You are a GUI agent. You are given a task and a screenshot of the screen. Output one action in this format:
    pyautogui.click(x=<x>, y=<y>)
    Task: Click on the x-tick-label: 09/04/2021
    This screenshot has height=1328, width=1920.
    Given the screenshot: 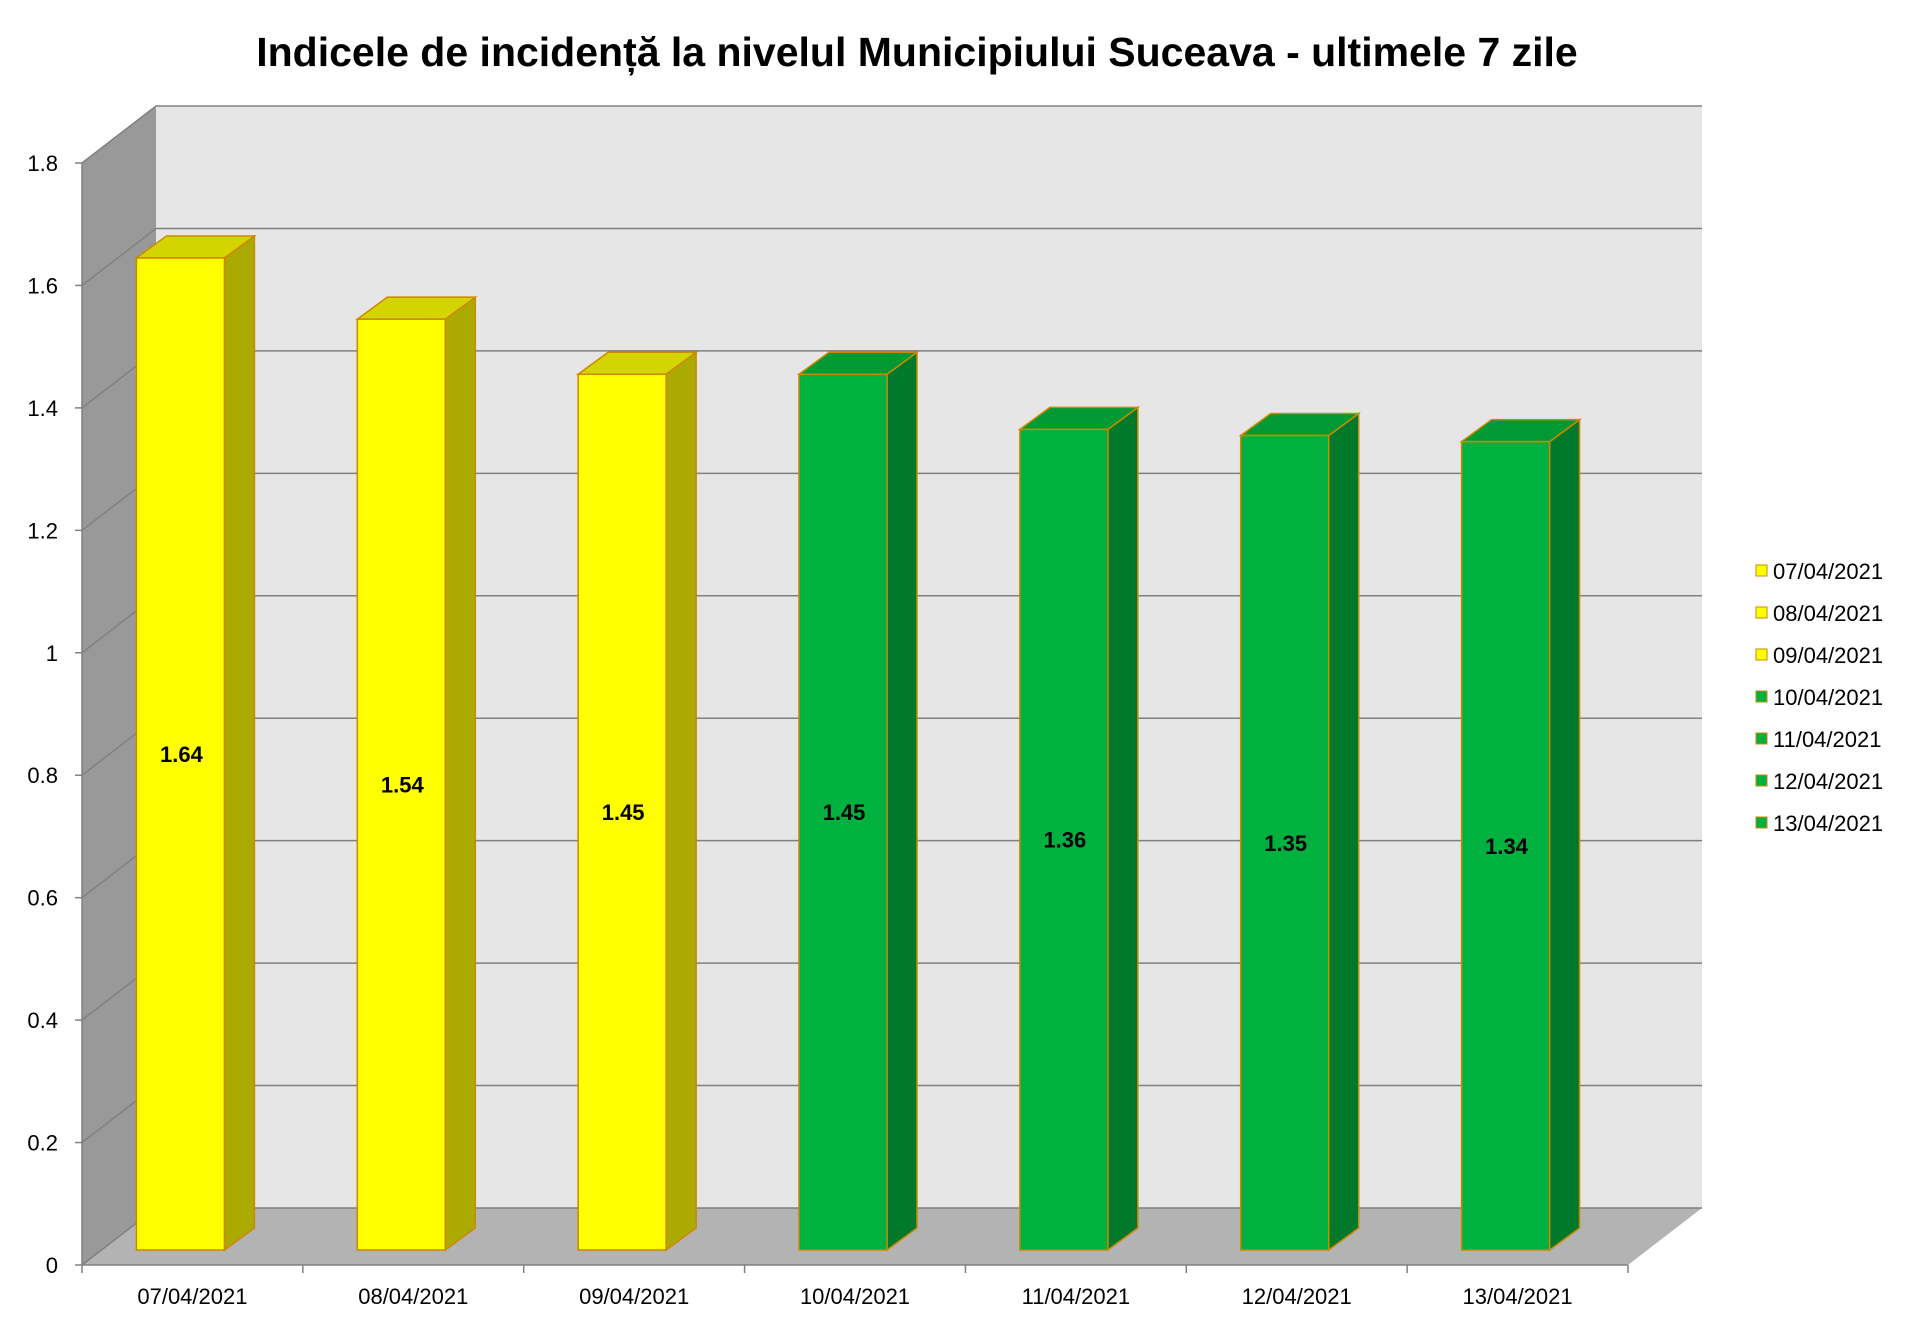 What is the action you would take?
    pyautogui.click(x=634, y=1296)
    